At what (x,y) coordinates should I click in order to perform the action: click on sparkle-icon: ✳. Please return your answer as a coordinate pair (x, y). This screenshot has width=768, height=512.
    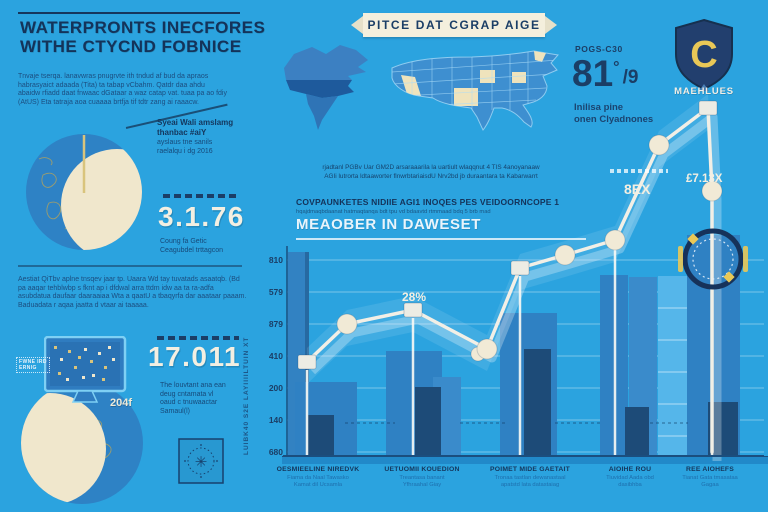
    Looking at the image, I should click on (201, 461).